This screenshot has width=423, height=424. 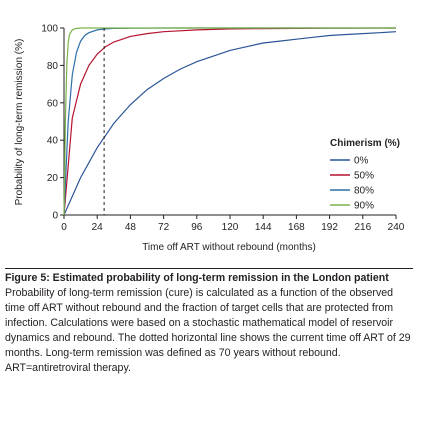 What do you see at coordinates (364, 191) in the screenshot?
I see `legend-label: 80%` at bounding box center [364, 191].